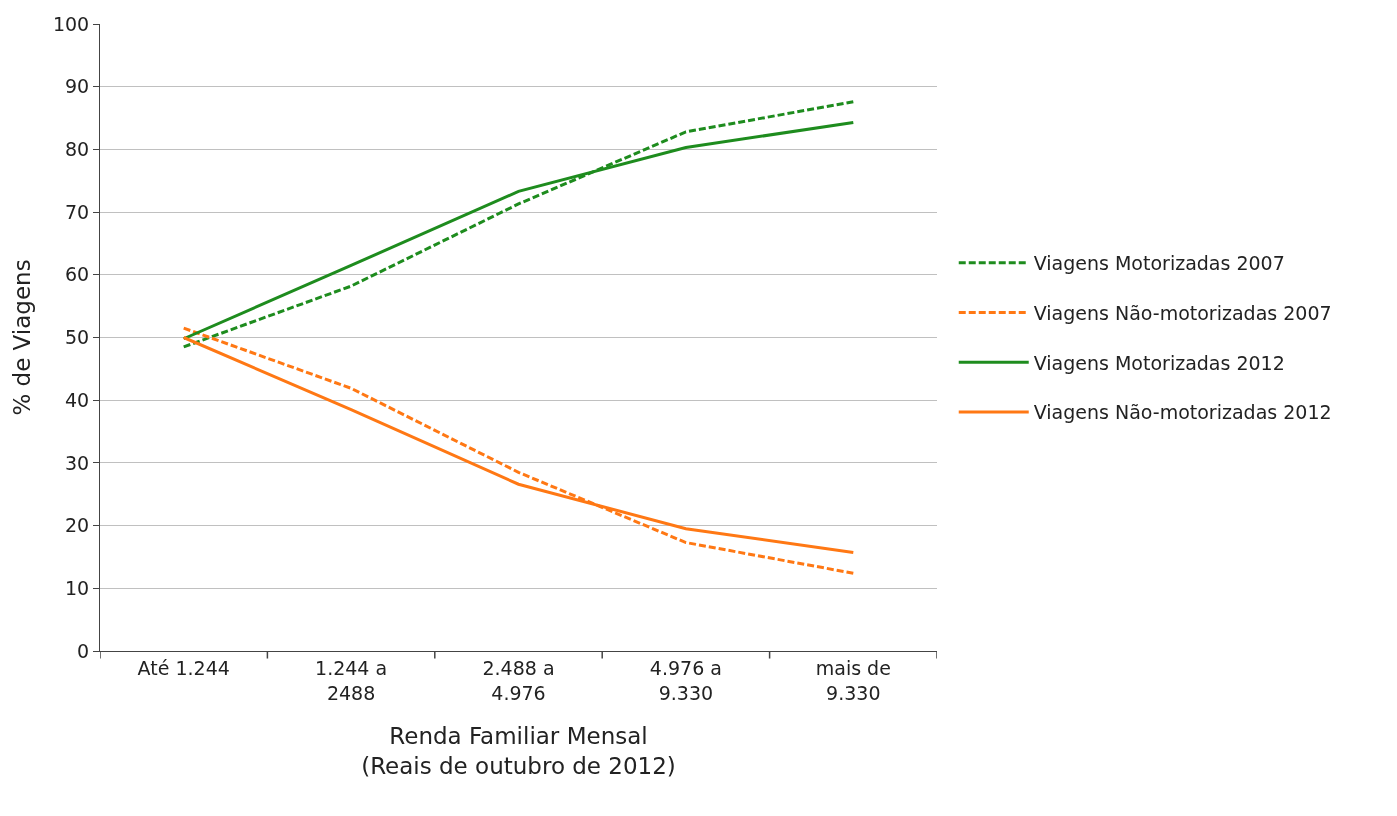  Describe the element at coordinates (351, 680) in the screenshot. I see `x-tick-label: 1.244 a 2488` at that location.